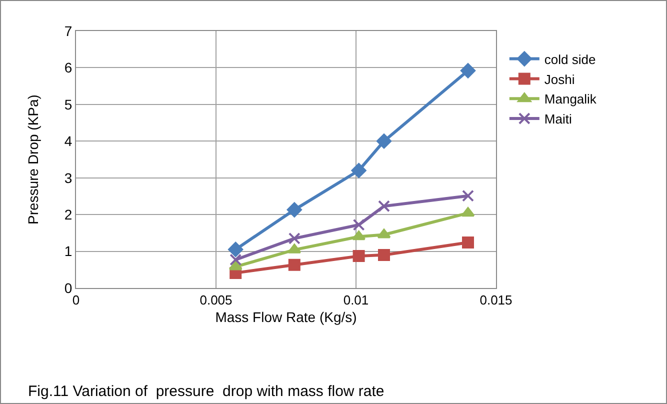  What do you see at coordinates (356, 300) in the screenshot?
I see `x-tick-label: 0.01` at bounding box center [356, 300].